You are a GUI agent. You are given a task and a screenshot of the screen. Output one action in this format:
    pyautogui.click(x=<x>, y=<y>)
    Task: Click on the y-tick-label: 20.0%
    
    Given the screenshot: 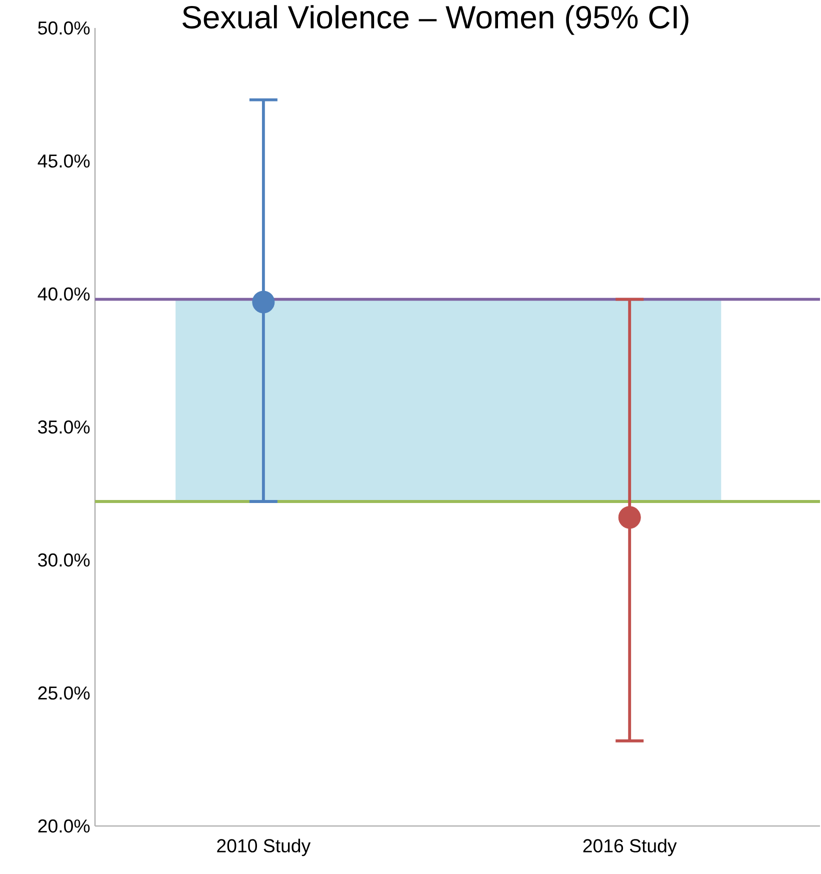 What is the action you would take?
    pyautogui.click(x=64, y=826)
    